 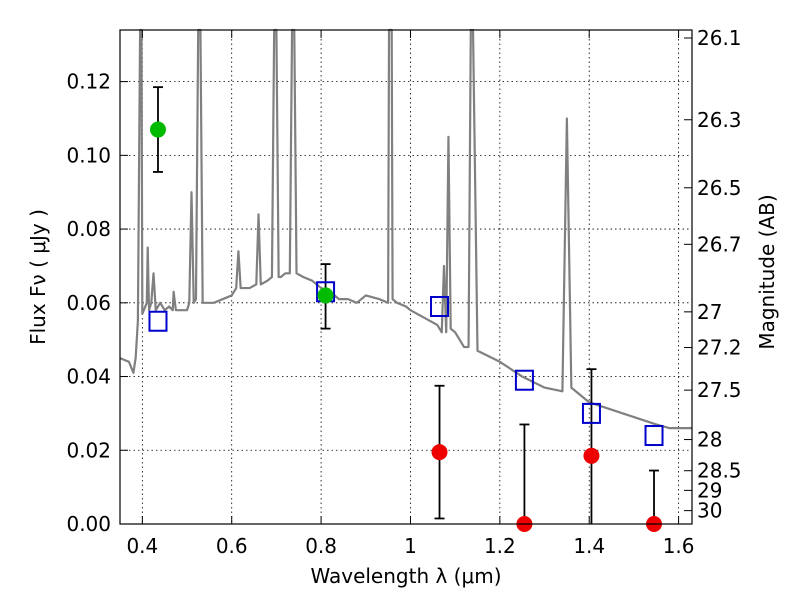 I want to click on mag-tick-label: 29, so click(x=709, y=490).